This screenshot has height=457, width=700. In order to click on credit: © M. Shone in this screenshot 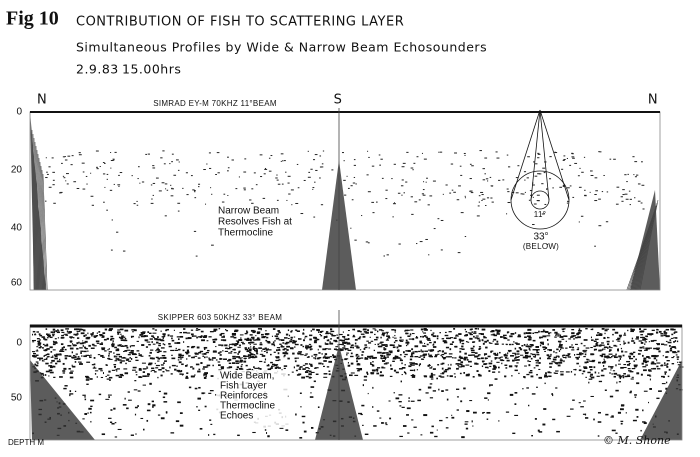, I will do `click(637, 440)`.